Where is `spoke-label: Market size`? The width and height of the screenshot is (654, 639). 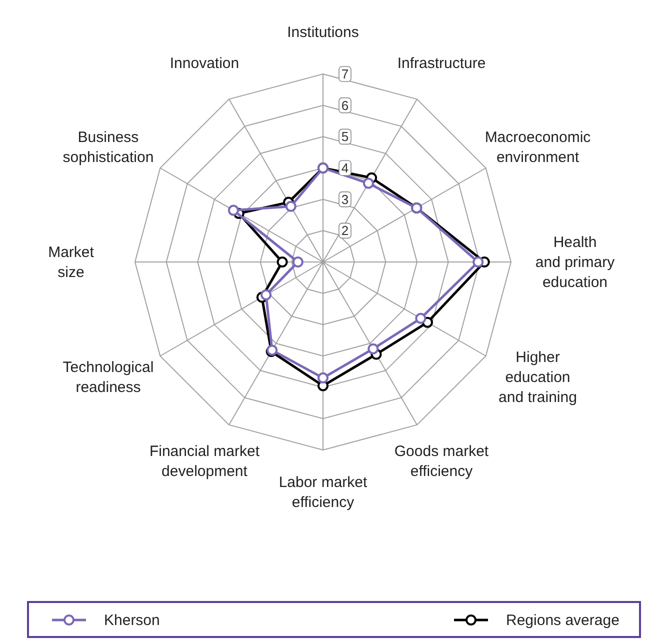
spoke-label: Market size is located at coordinates (71, 262).